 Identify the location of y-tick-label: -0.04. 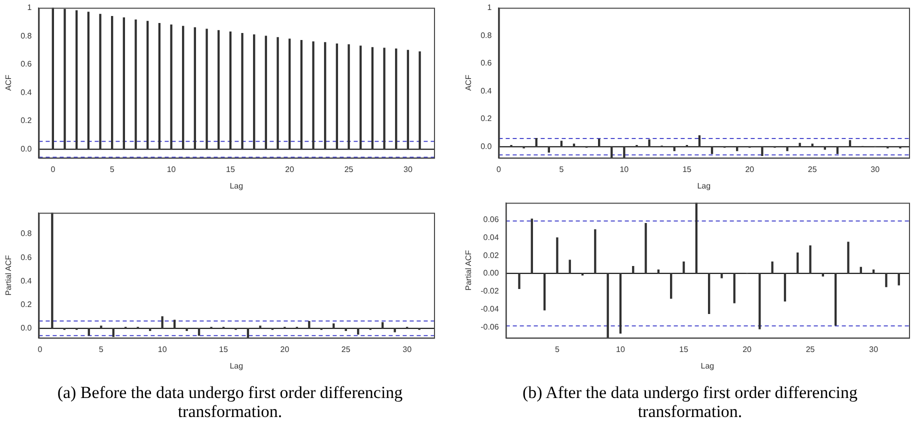
(490, 309).